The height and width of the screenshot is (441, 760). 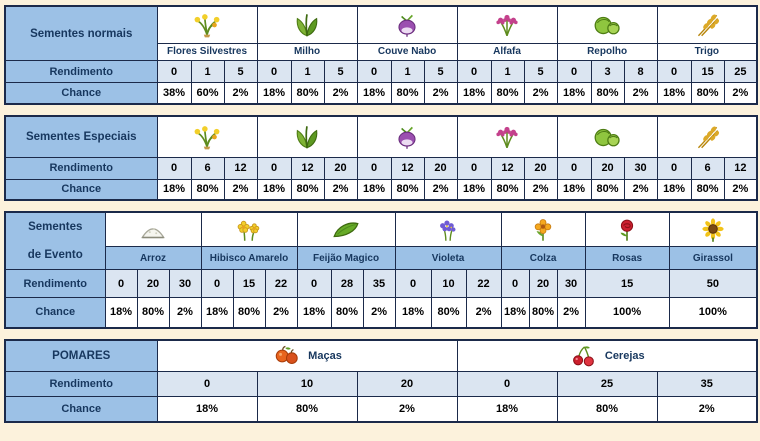 I want to click on yellow-hibiscus-icon, so click(x=249, y=230).